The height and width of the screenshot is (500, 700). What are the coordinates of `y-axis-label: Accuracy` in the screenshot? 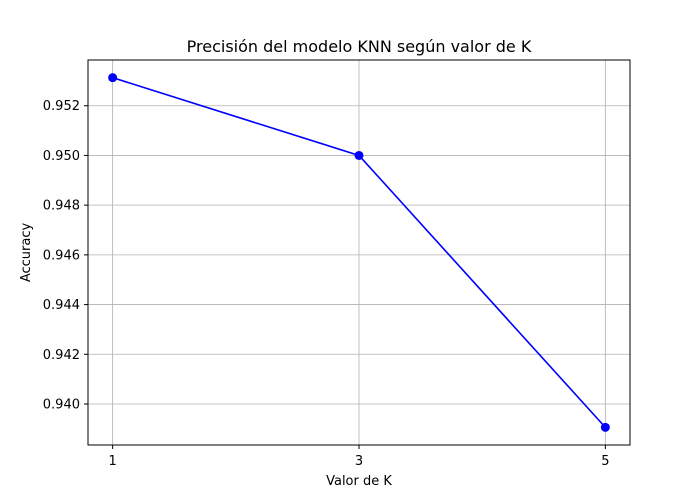 It's located at (26, 253).